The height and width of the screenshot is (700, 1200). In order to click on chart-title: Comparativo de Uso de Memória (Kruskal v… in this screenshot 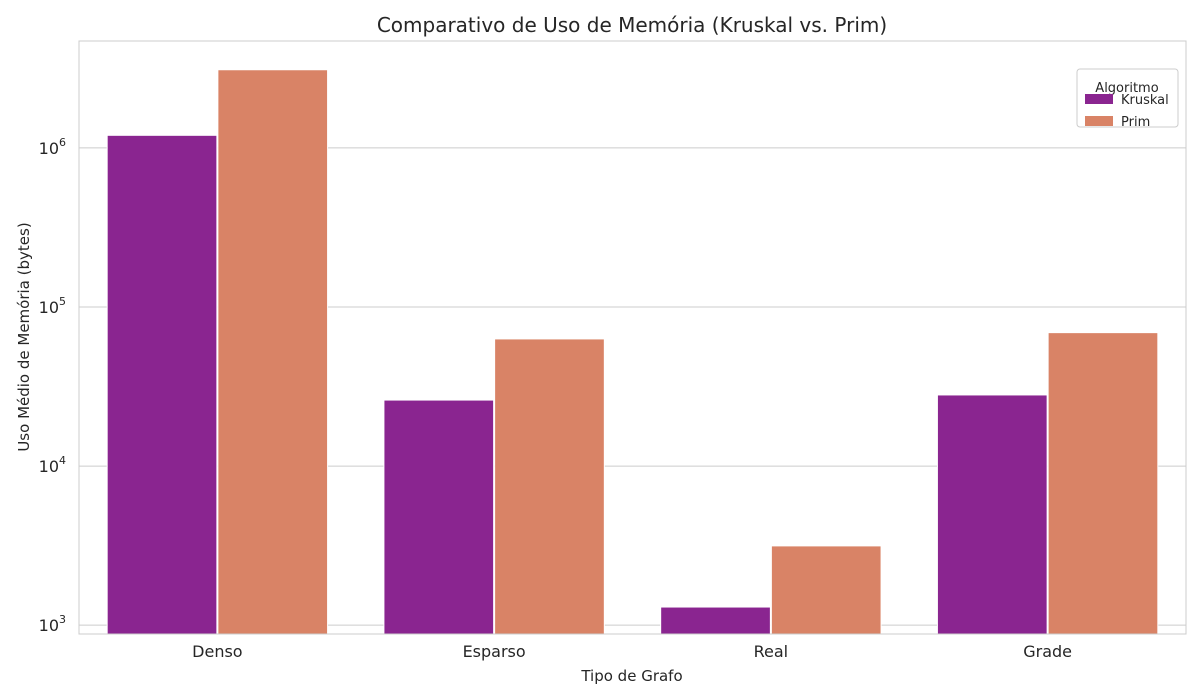, I will do `click(632, 25)`.